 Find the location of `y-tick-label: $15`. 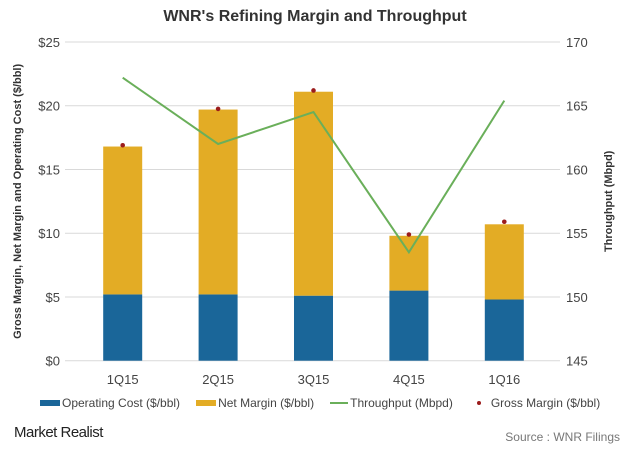

y-tick-label: $15 is located at coordinates (49, 169).